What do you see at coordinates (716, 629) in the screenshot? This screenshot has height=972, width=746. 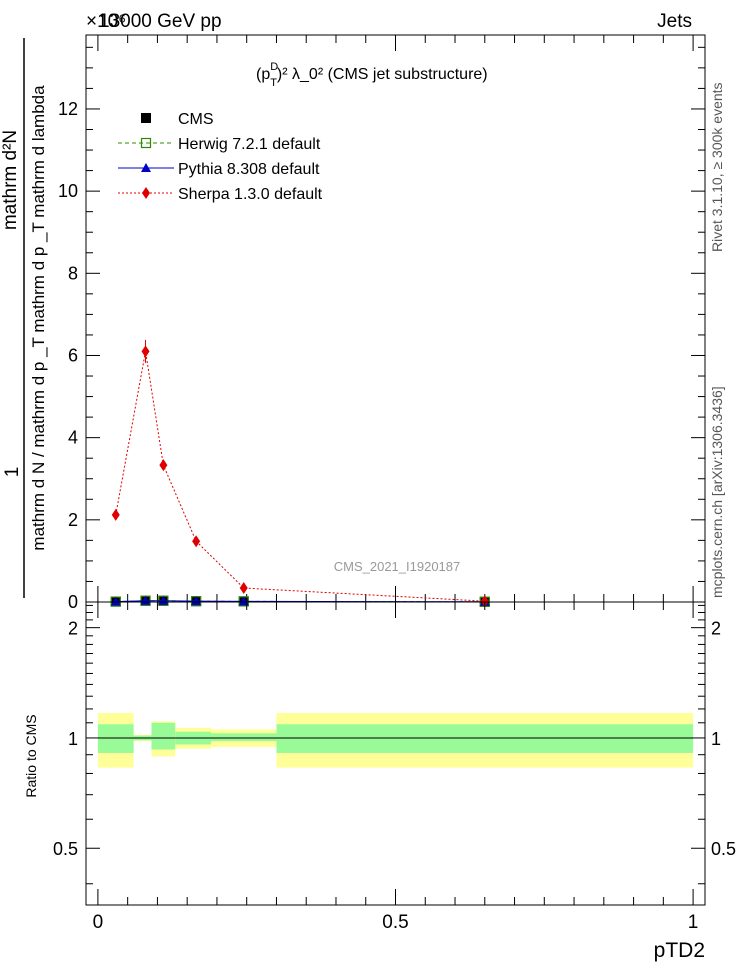 I see `ratio-y-tick-label-right: 2` at bounding box center [716, 629].